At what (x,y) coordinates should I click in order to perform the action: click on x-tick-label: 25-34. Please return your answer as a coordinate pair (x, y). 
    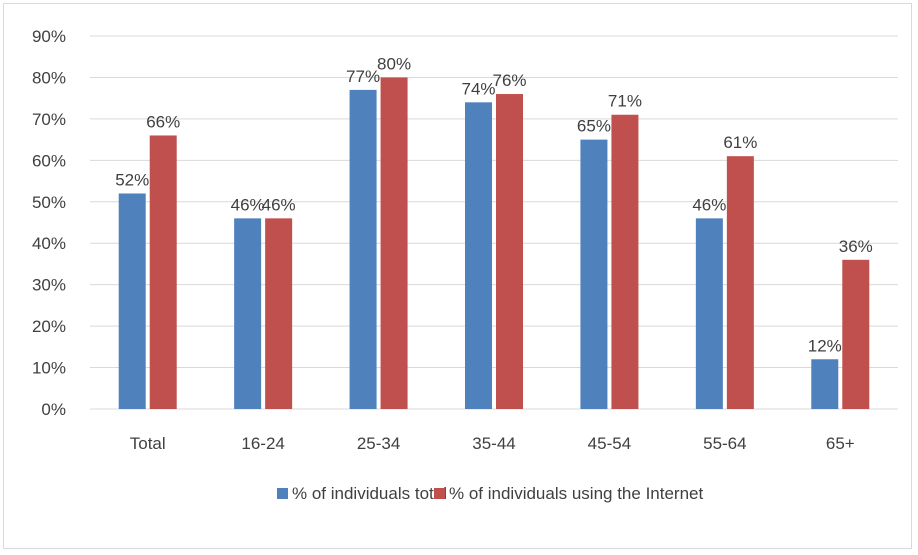
    Looking at the image, I should click on (378, 443).